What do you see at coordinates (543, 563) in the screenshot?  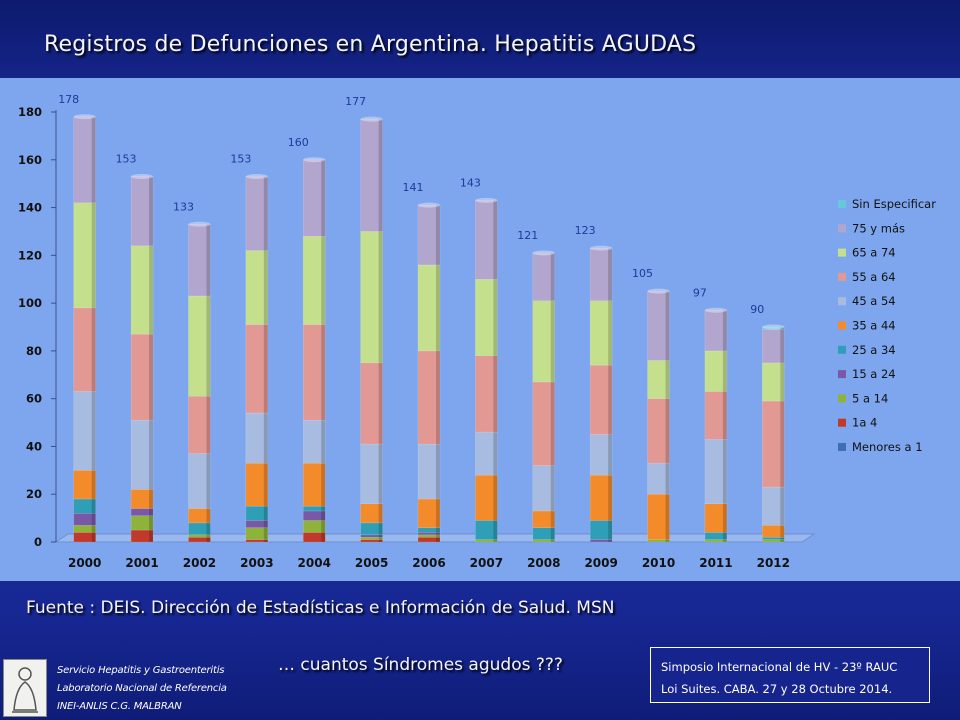 I see `x-tick-label: 2008` at bounding box center [543, 563].